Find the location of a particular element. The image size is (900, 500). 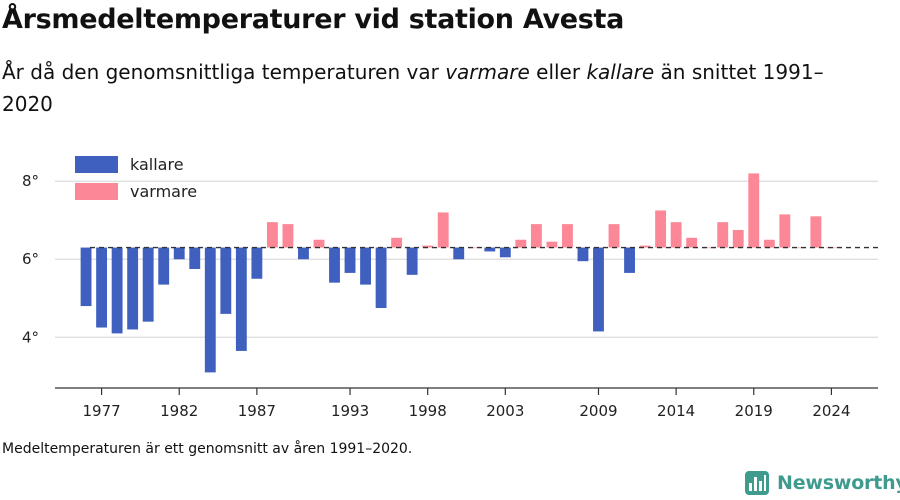

subtitle-warmer-word: varmare is located at coordinates (487, 72).